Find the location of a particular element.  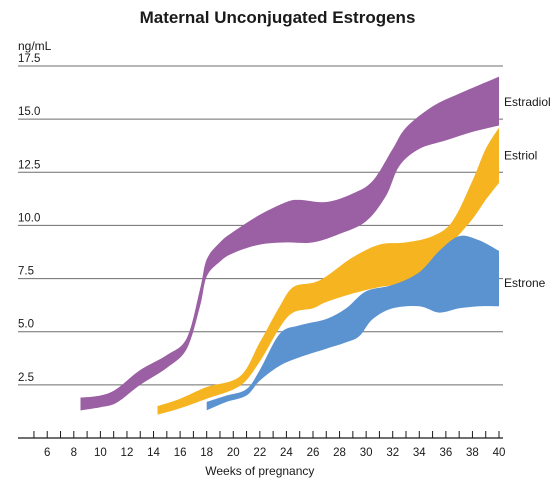

series-labels: Estradiol Estriol Estrone is located at coordinates (527, 192).